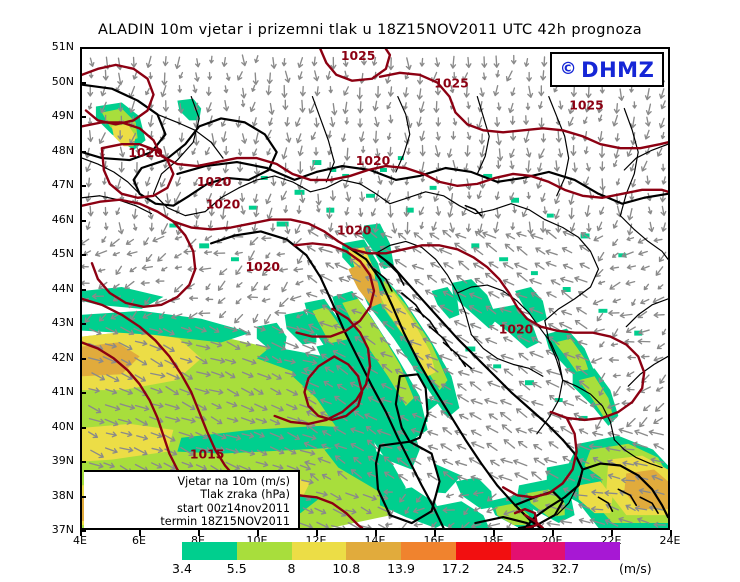  I want to click on isobar-label: 1025, so click(358, 56).